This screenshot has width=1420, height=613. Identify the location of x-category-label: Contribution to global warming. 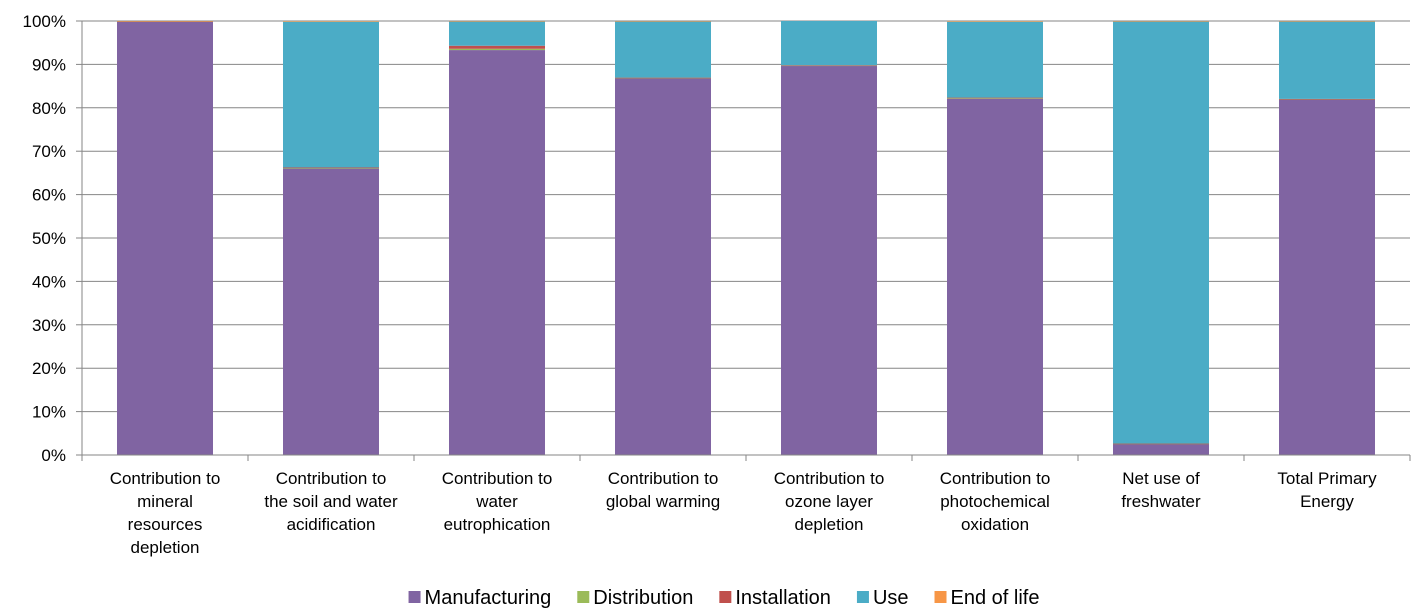
(663, 490).